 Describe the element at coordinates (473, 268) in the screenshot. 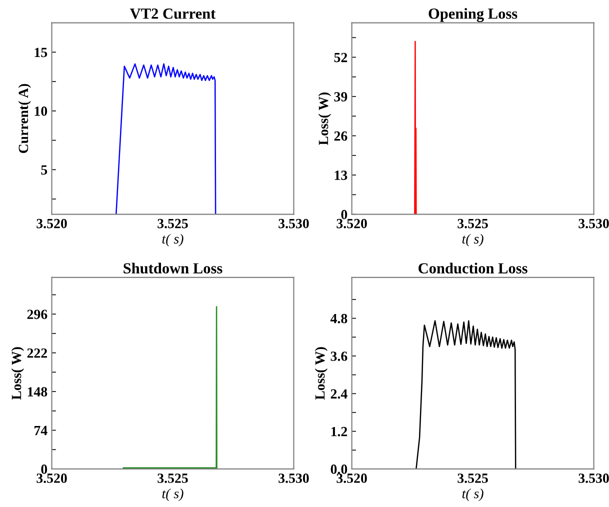

I see `chart-title: Conduction Loss` at that location.